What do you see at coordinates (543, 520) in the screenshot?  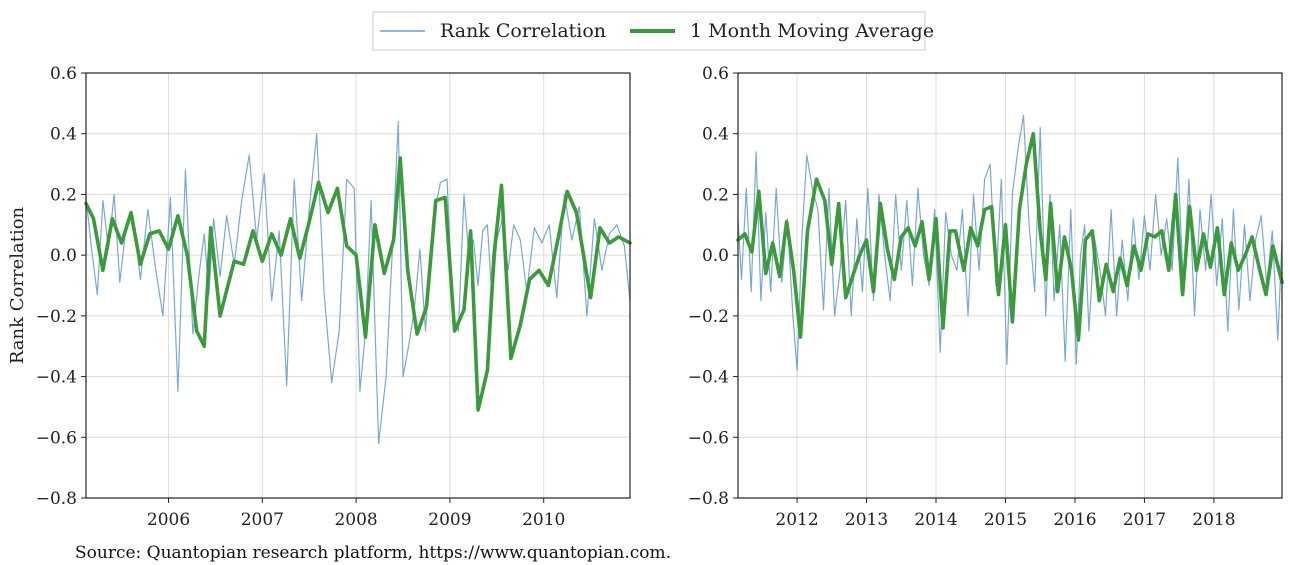 I see `x-tick-label: 2010` at bounding box center [543, 520].